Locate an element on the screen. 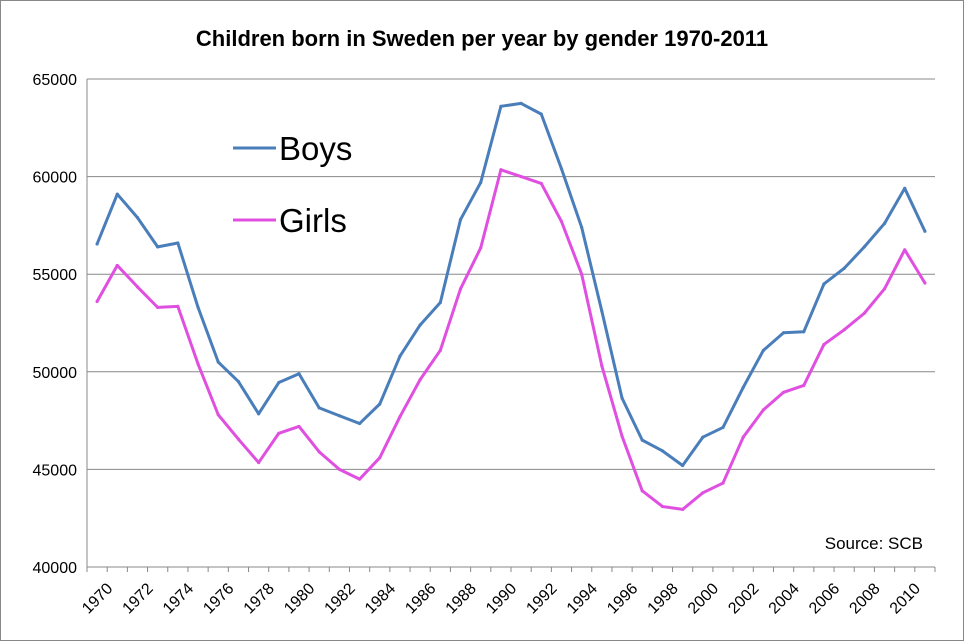  x-tick-1992: 1992 is located at coordinates (541, 598).